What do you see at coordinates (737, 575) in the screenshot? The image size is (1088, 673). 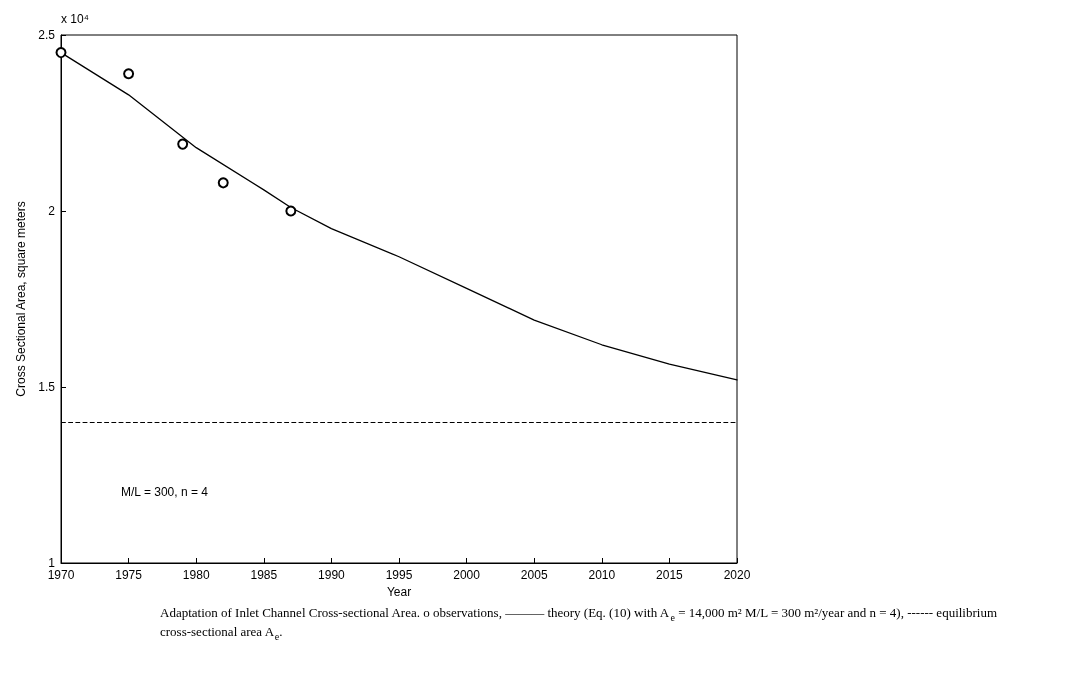 I see `x-tick-label: 2020` at bounding box center [737, 575].